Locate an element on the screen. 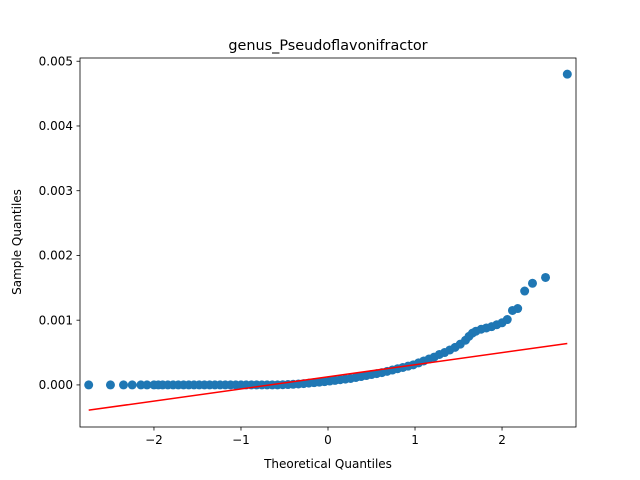 The height and width of the screenshot is (480, 640). chart-title: genus_Pseudoflavonifractor is located at coordinates (327, 46).